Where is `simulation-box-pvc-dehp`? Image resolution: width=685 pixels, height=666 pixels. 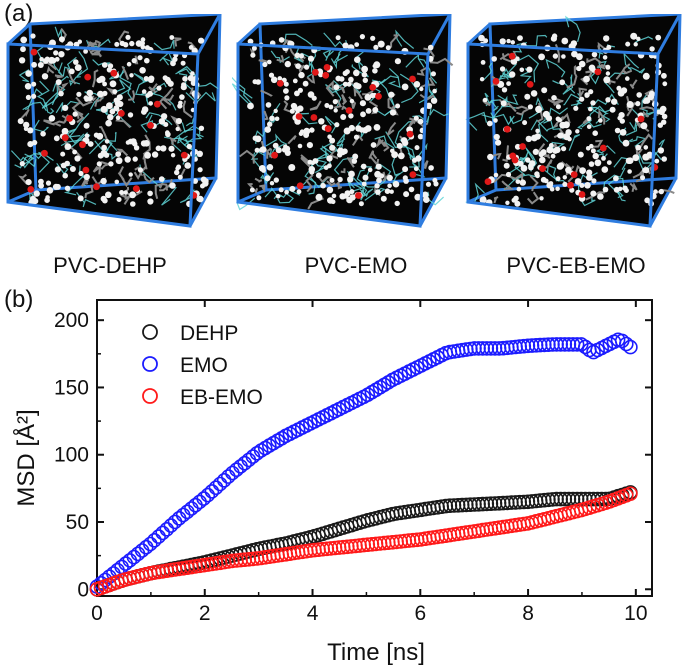 simulation-box-pvc-dehp is located at coordinates (114, 121).